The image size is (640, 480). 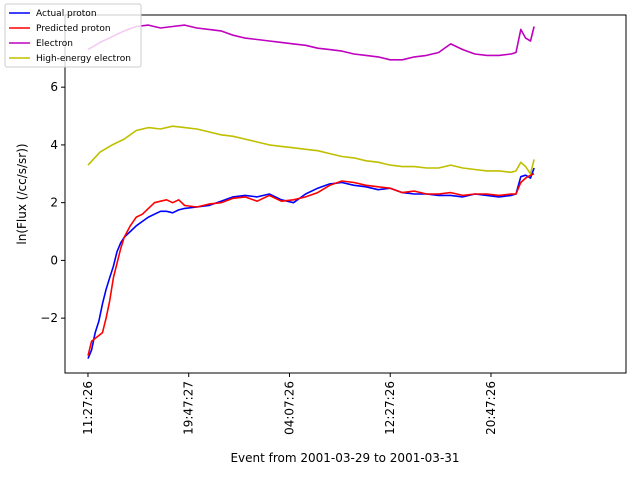 I want to click on legend-label: Electron, so click(x=54, y=44).